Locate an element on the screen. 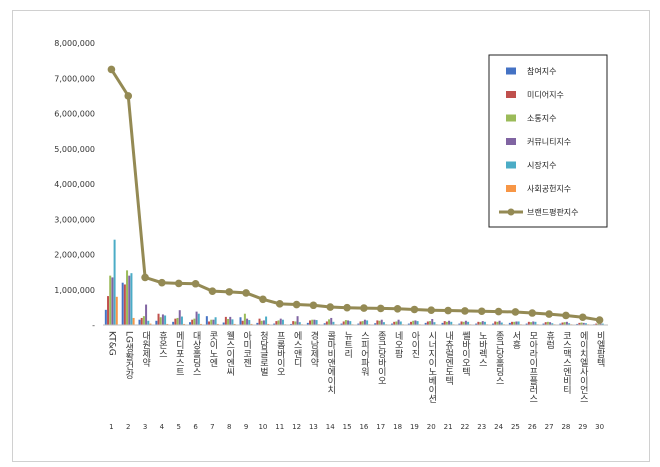  y-tick-label: 5,000,000 is located at coordinates (74, 149).